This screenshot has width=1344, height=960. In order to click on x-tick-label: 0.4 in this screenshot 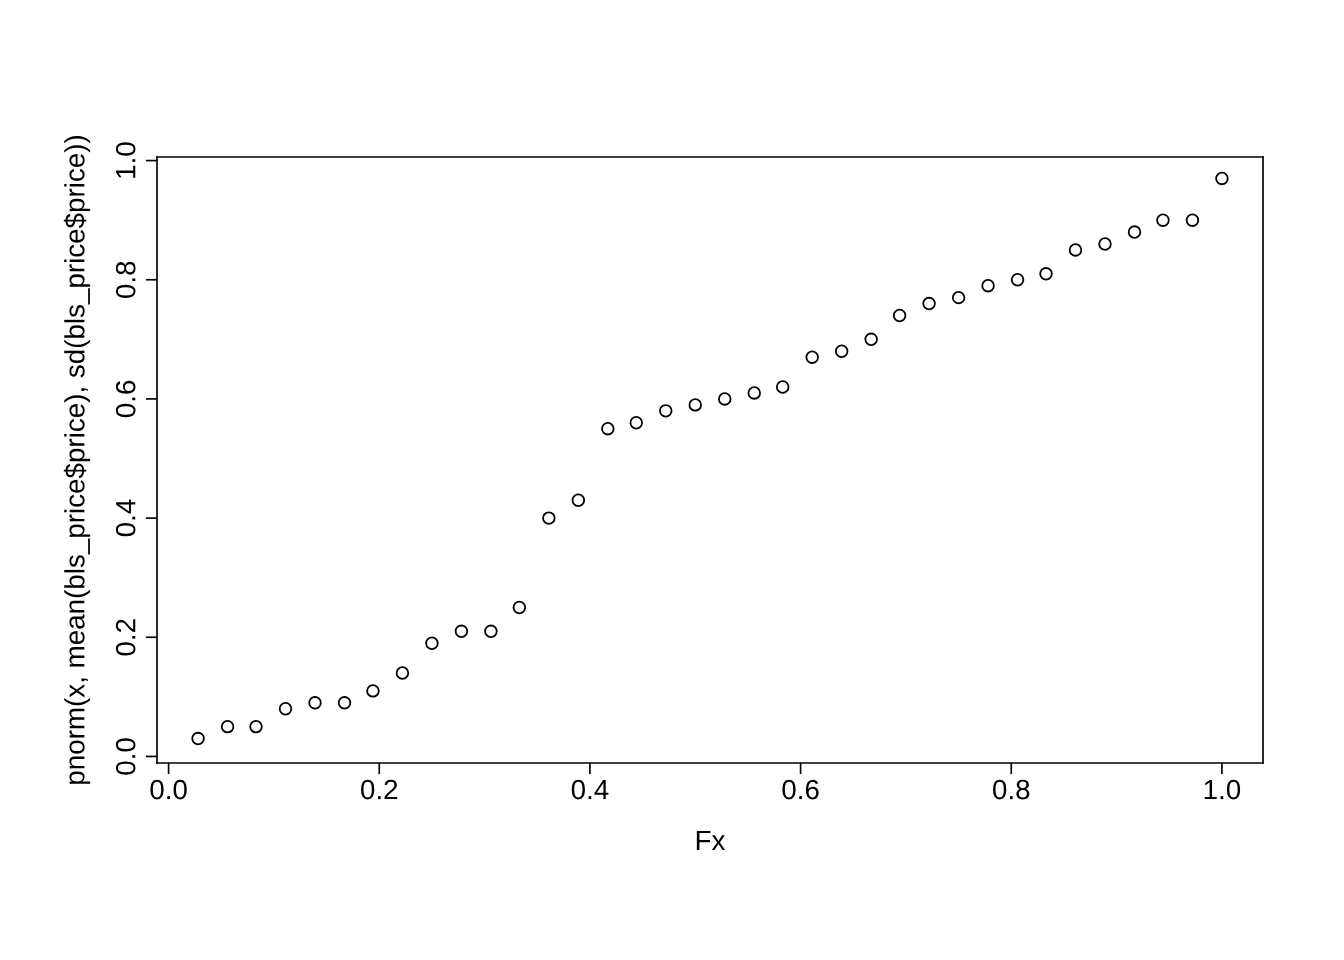, I will do `click(590, 789)`.